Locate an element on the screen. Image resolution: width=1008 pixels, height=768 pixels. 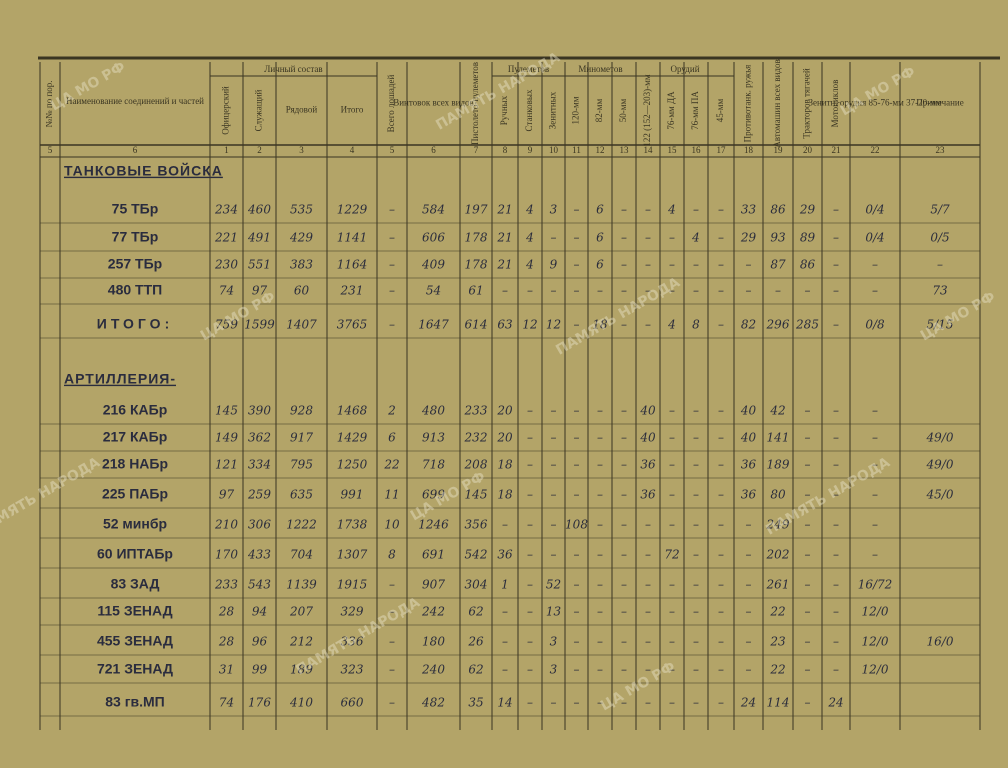
cell: 362 is located at coordinates (259, 438).